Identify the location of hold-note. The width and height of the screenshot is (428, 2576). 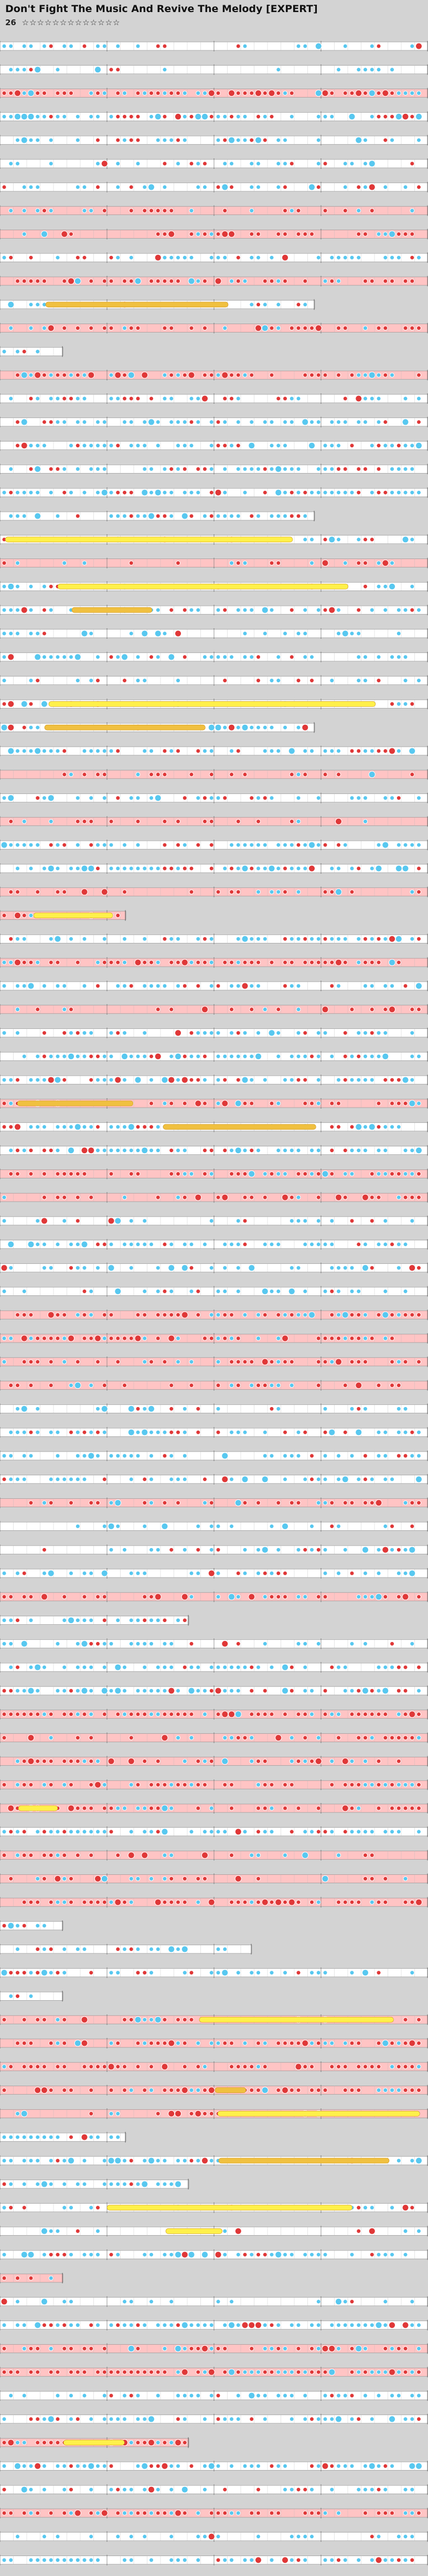
(75, 1103).